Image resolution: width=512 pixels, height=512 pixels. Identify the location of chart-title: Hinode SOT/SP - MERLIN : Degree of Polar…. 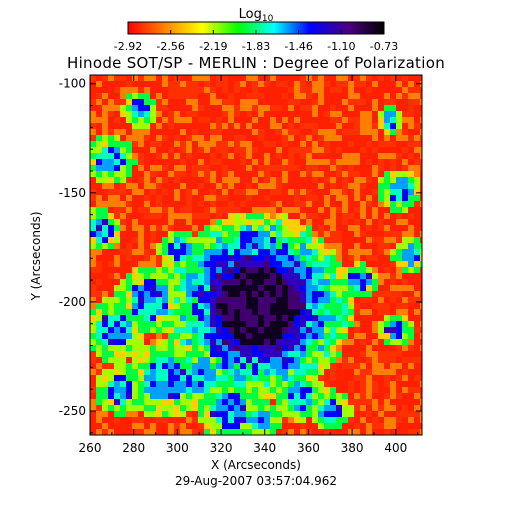
(256, 63).